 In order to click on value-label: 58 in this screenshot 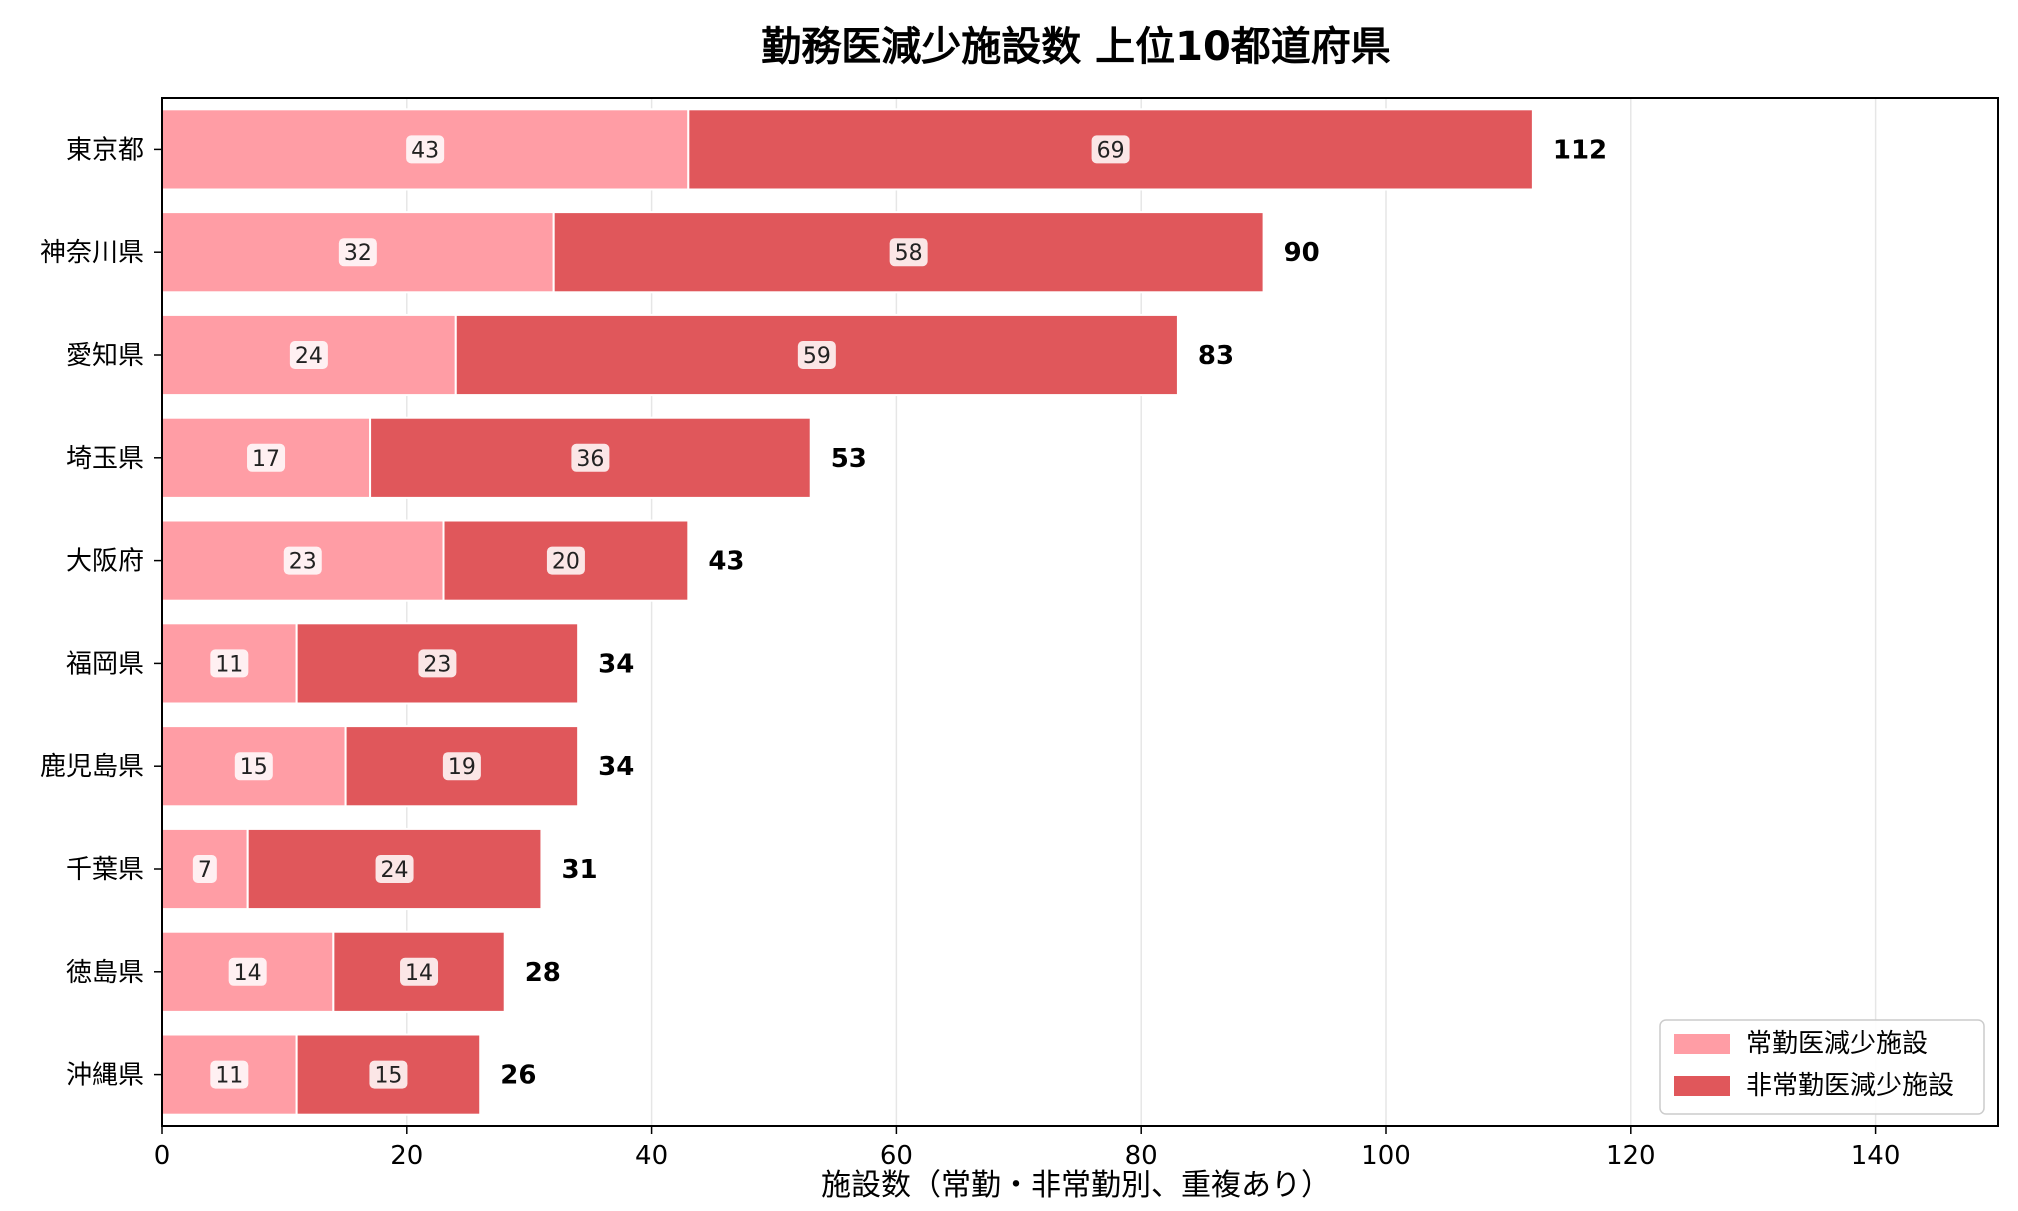, I will do `click(909, 253)`.